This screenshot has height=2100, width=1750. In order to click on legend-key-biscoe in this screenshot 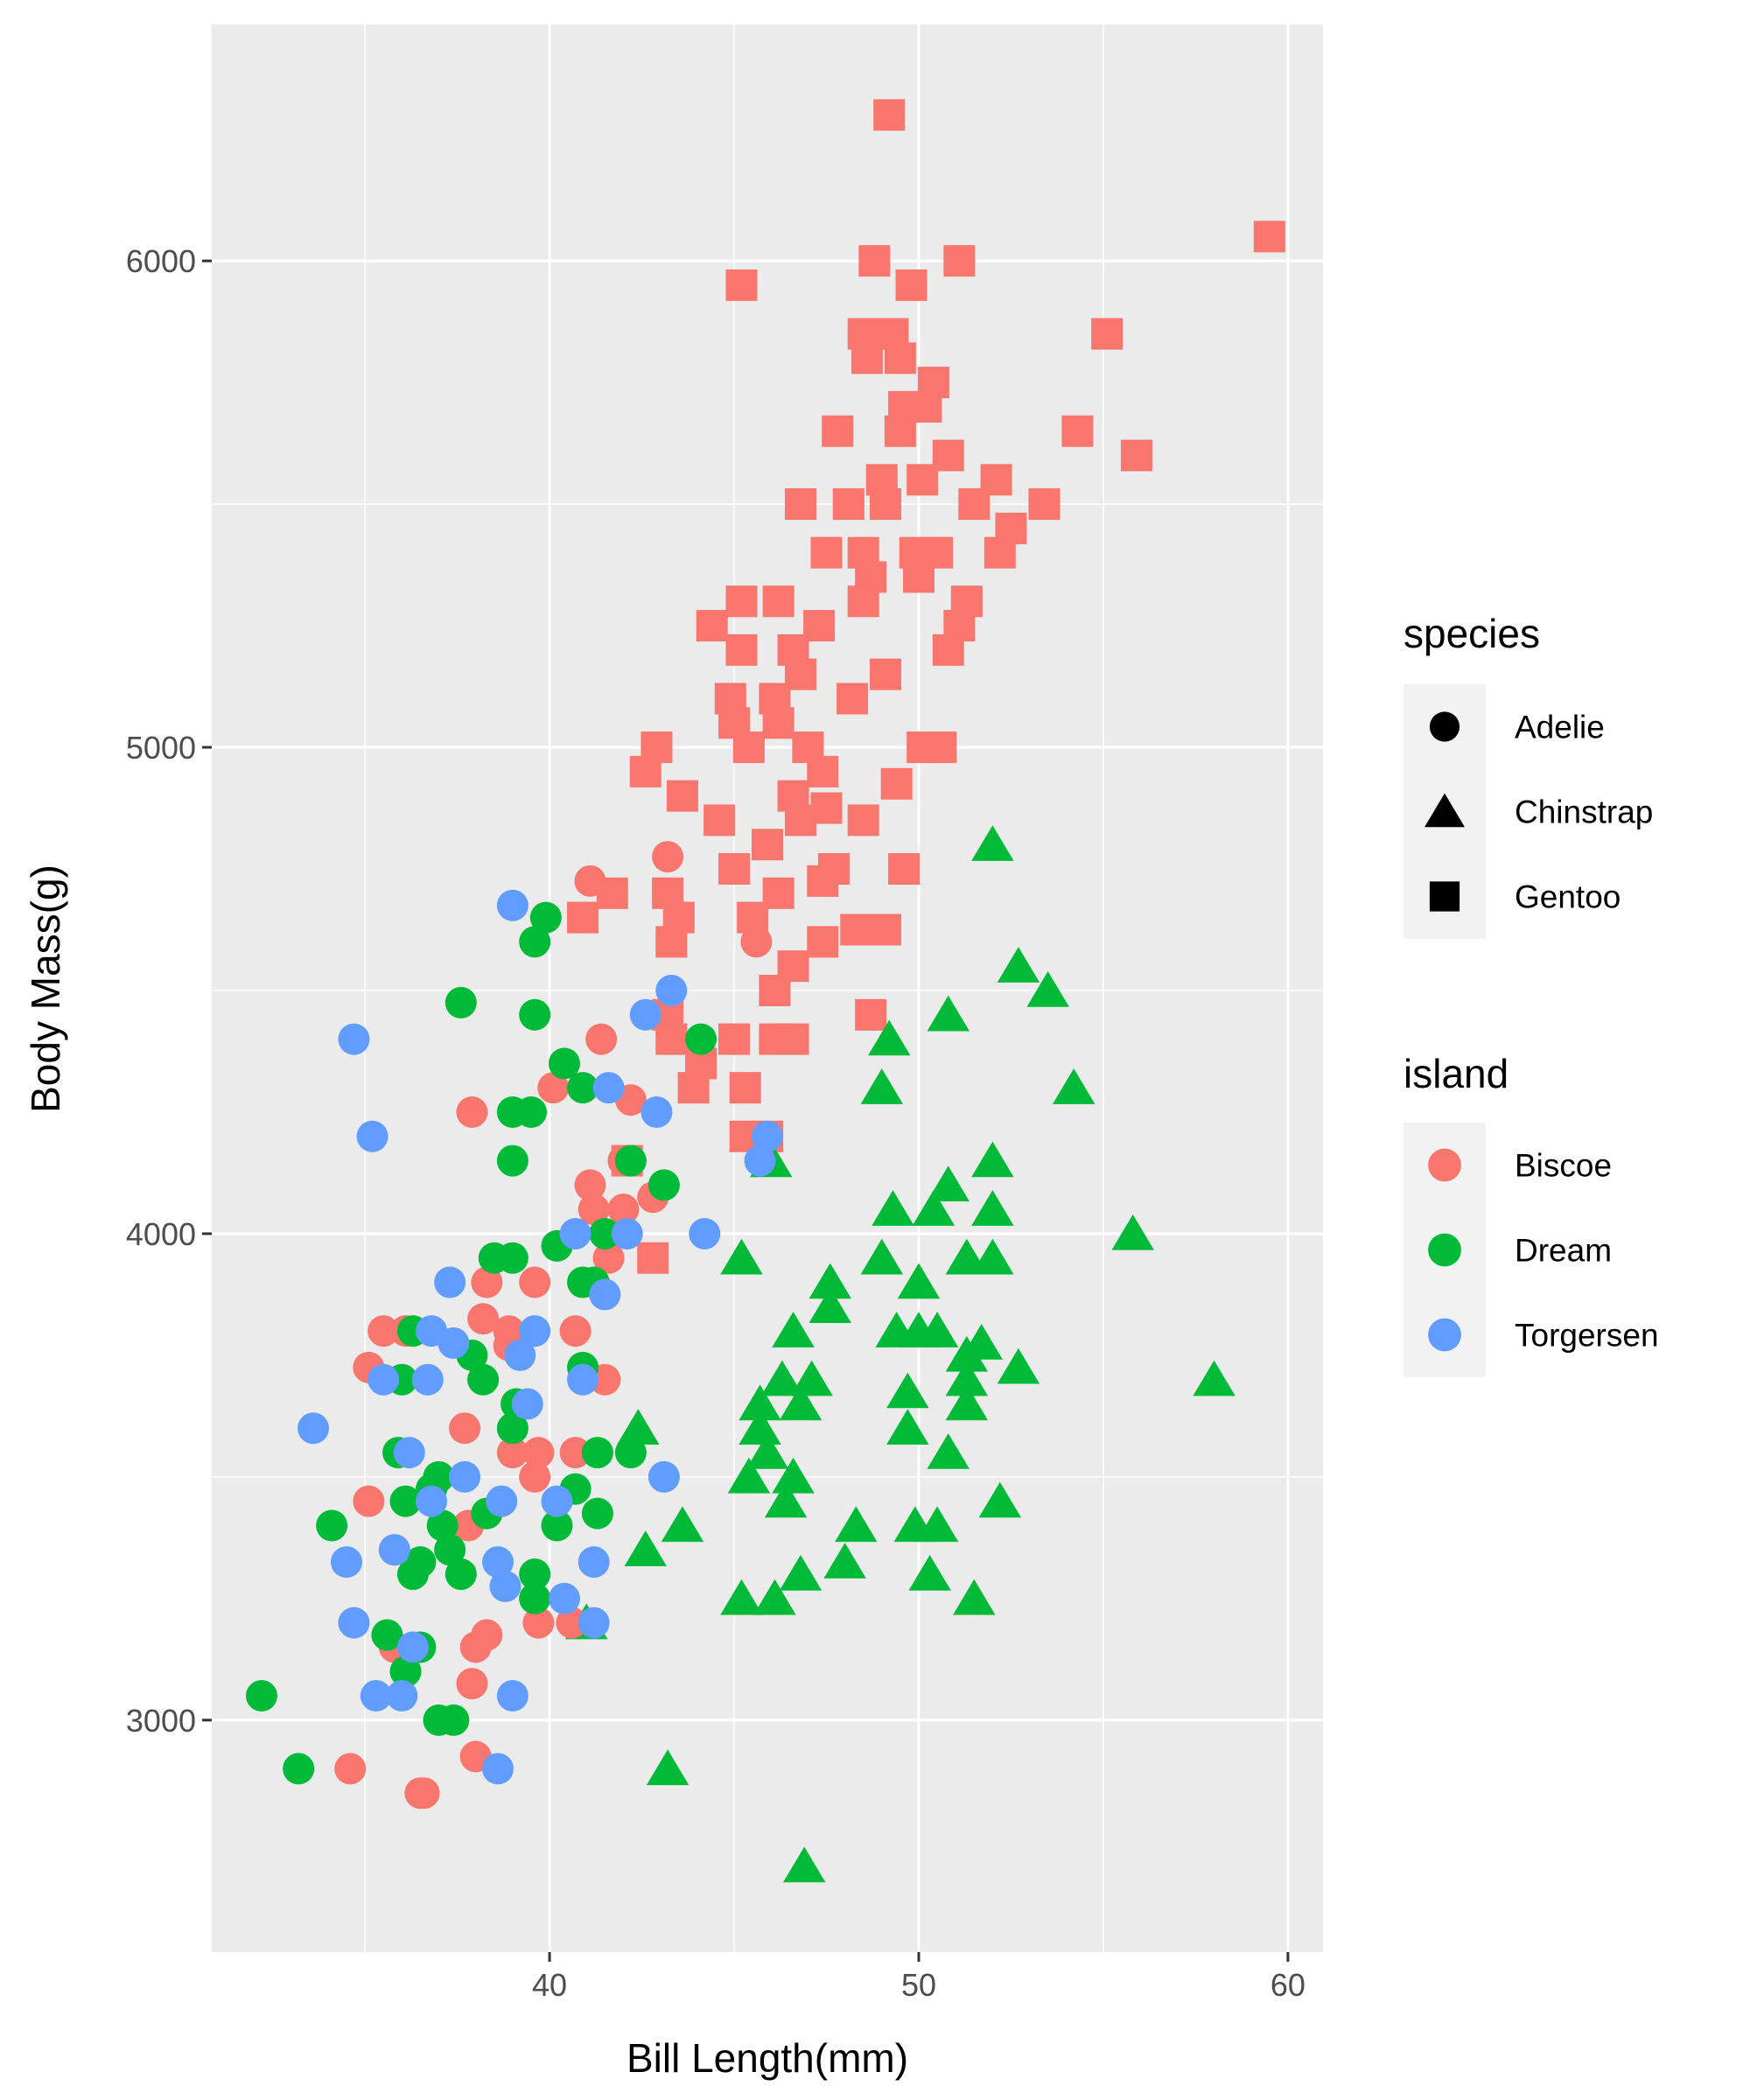, I will do `click(1444, 1165)`.